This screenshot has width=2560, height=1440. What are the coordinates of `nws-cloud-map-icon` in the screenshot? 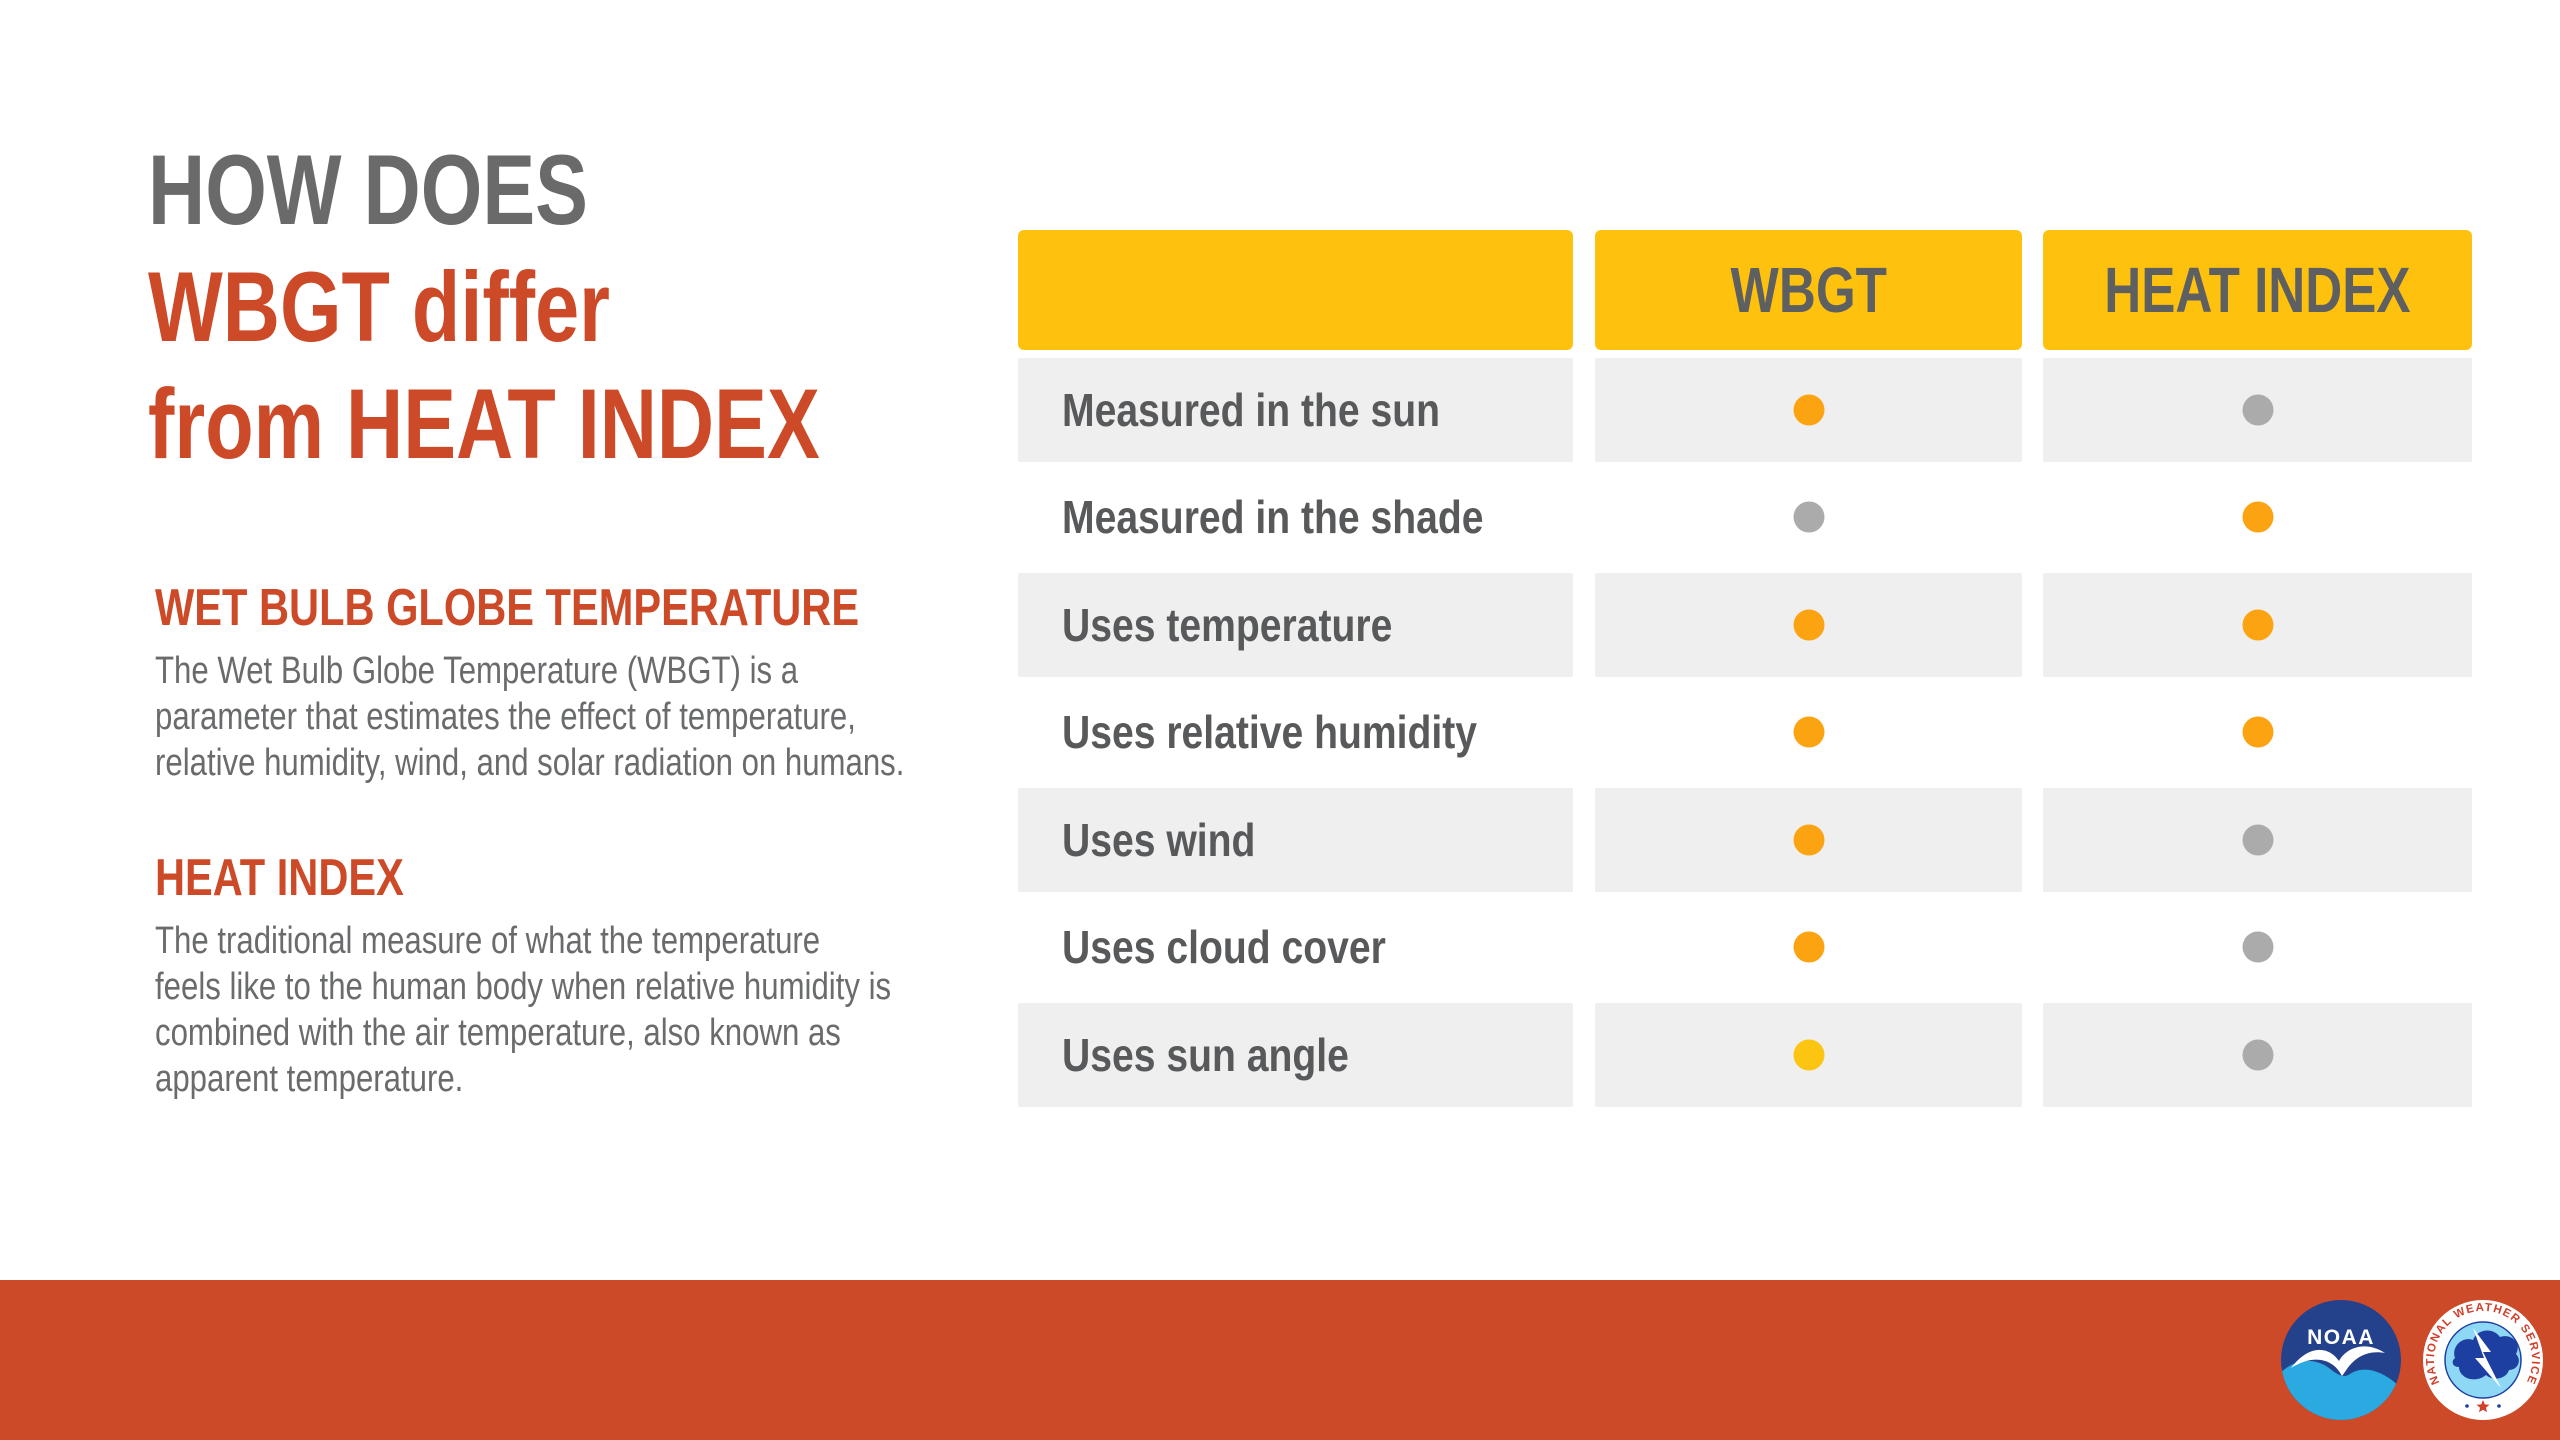 It's located at (2485, 1355).